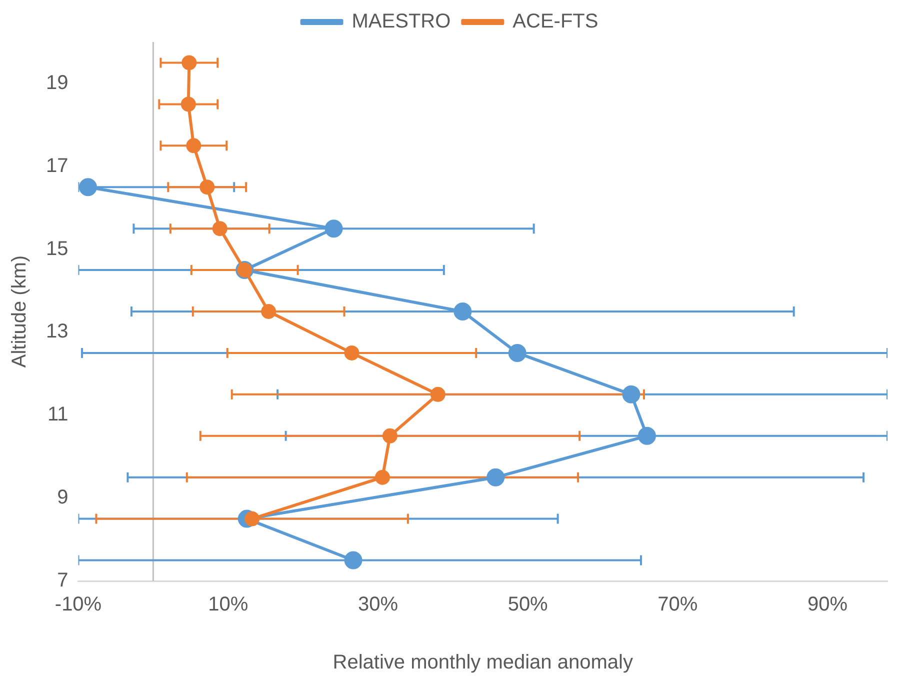 This screenshot has height=683, width=898. I want to click on x-tick-label: 10%, so click(228, 605).